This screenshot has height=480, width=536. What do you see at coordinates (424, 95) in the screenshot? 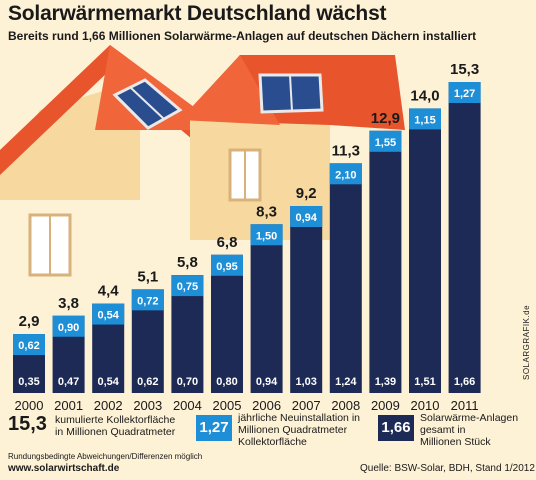
I see `bar-cumulative-label-2010: 14,0` at bounding box center [424, 95].